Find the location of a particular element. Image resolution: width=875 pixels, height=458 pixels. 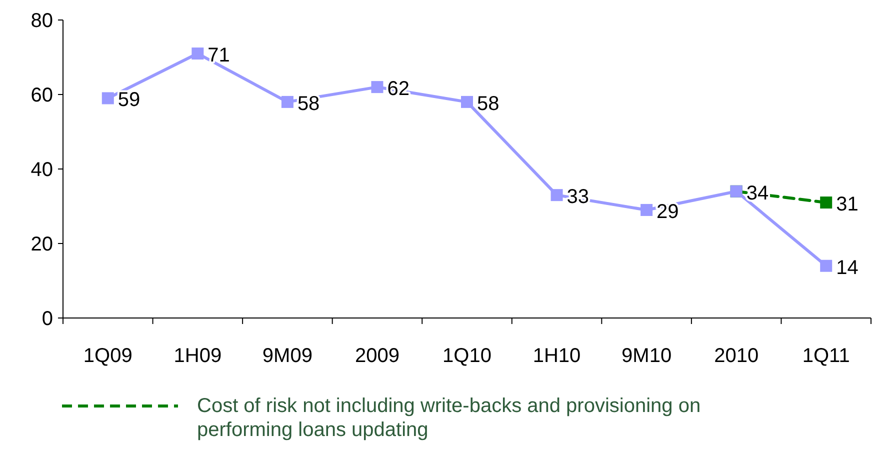

y-tick-label: 40 is located at coordinates (41, 170).